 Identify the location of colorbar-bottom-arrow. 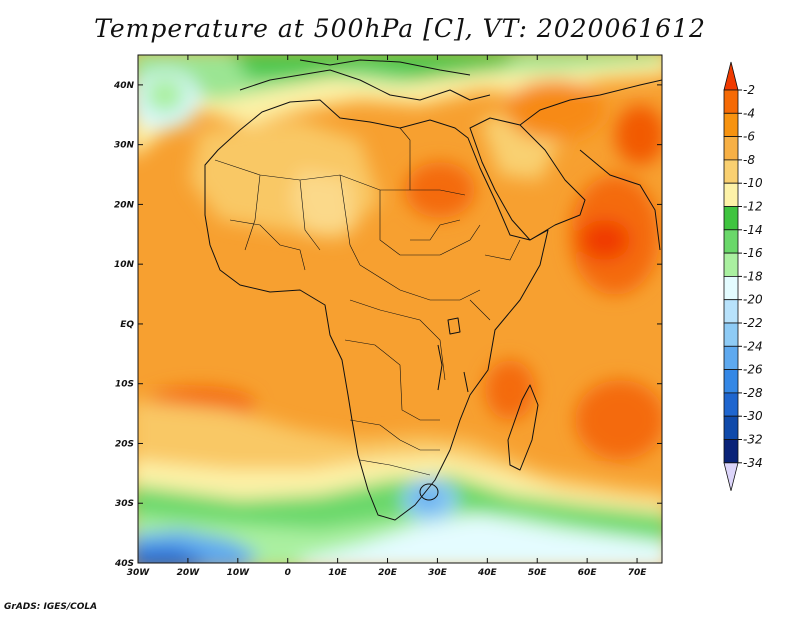
(731, 476).